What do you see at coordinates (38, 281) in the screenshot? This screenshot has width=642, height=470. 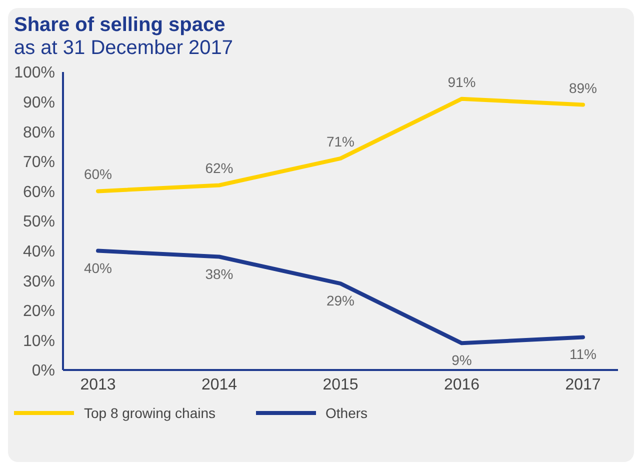 I see `y-tick-label: 30%` at bounding box center [38, 281].